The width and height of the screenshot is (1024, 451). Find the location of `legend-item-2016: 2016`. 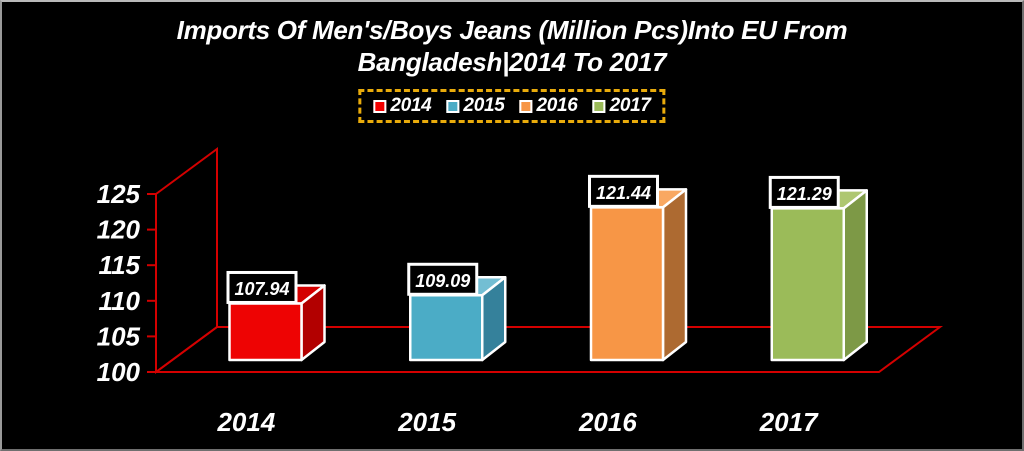

legend-item-2016: 2016 is located at coordinates (548, 106).